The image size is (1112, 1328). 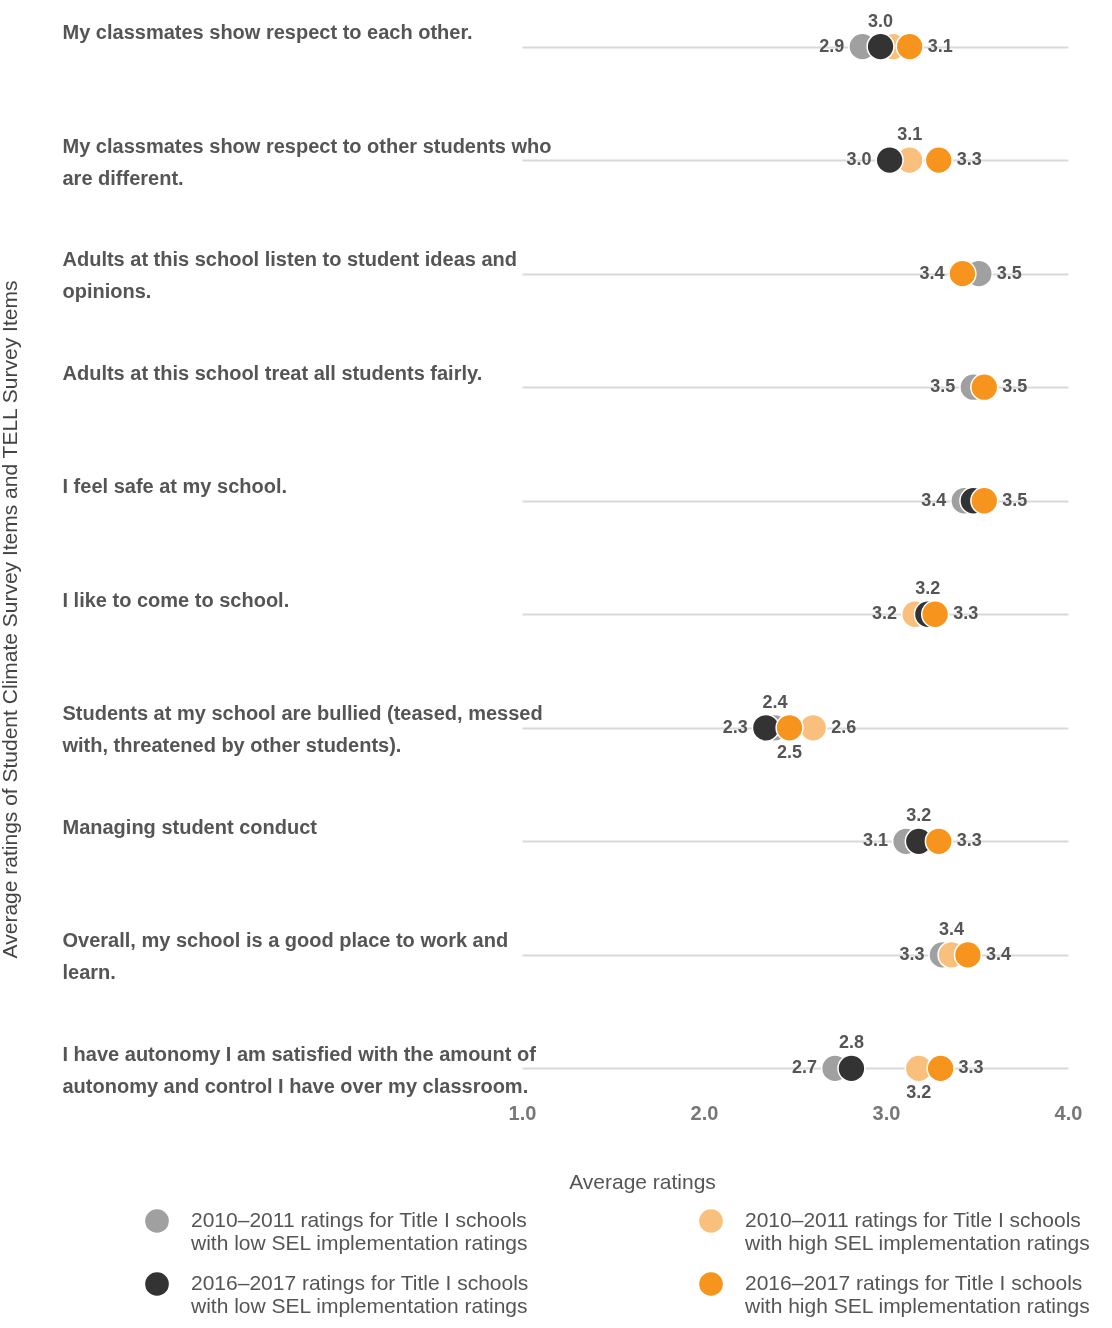 What do you see at coordinates (522, 1112) in the screenshot?
I see `x-tick-label: 1.0` at bounding box center [522, 1112].